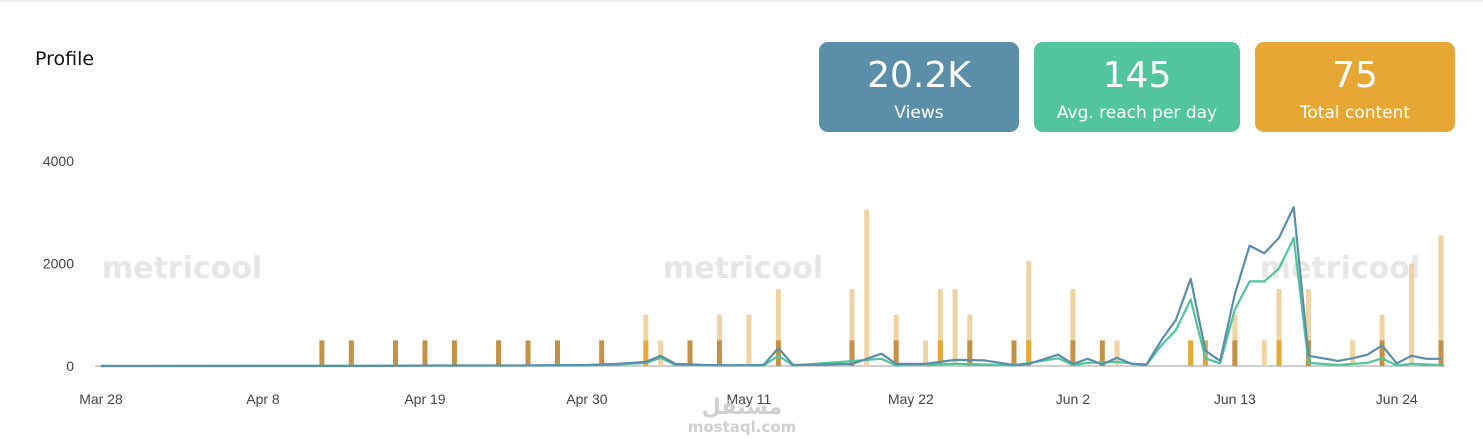  I want to click on watermarks: metricool metricool metricool, so click(761, 268).